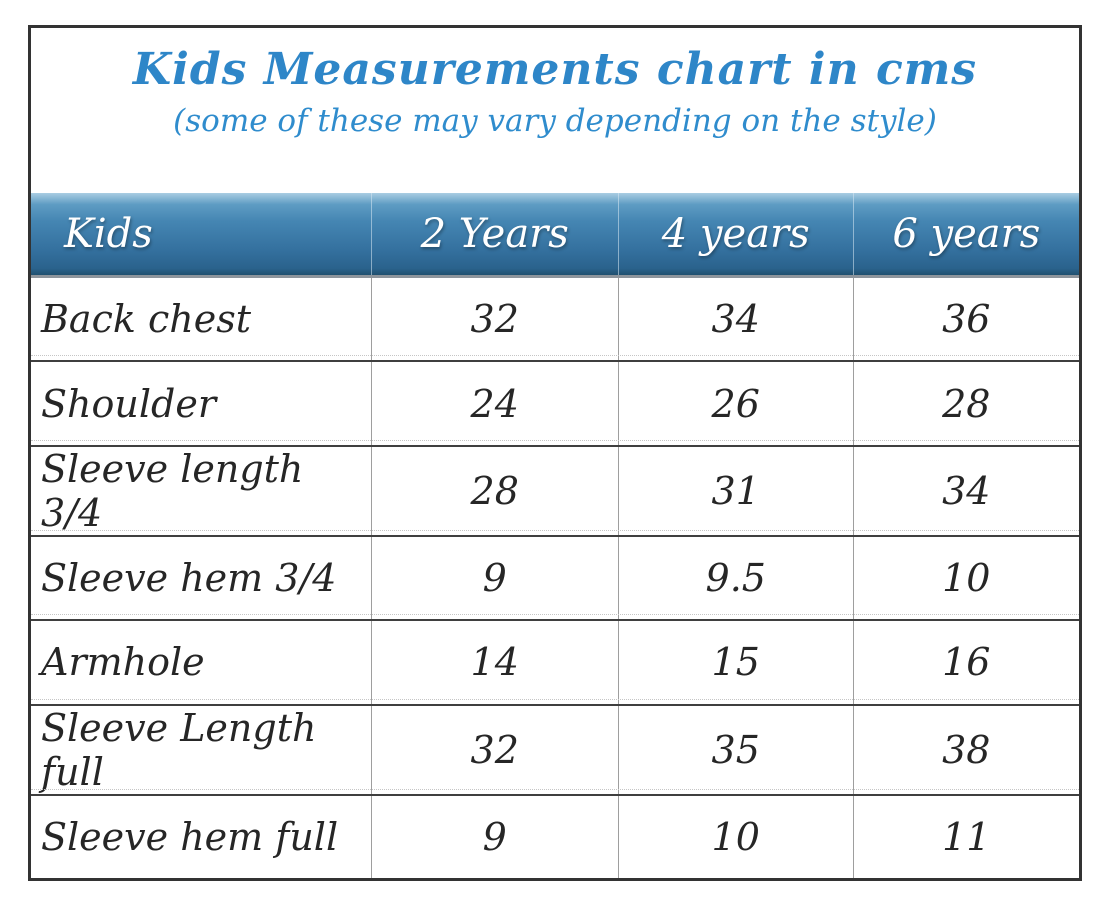 The height and width of the screenshot is (900, 1110). I want to click on cell-value: 36, so click(965, 319).